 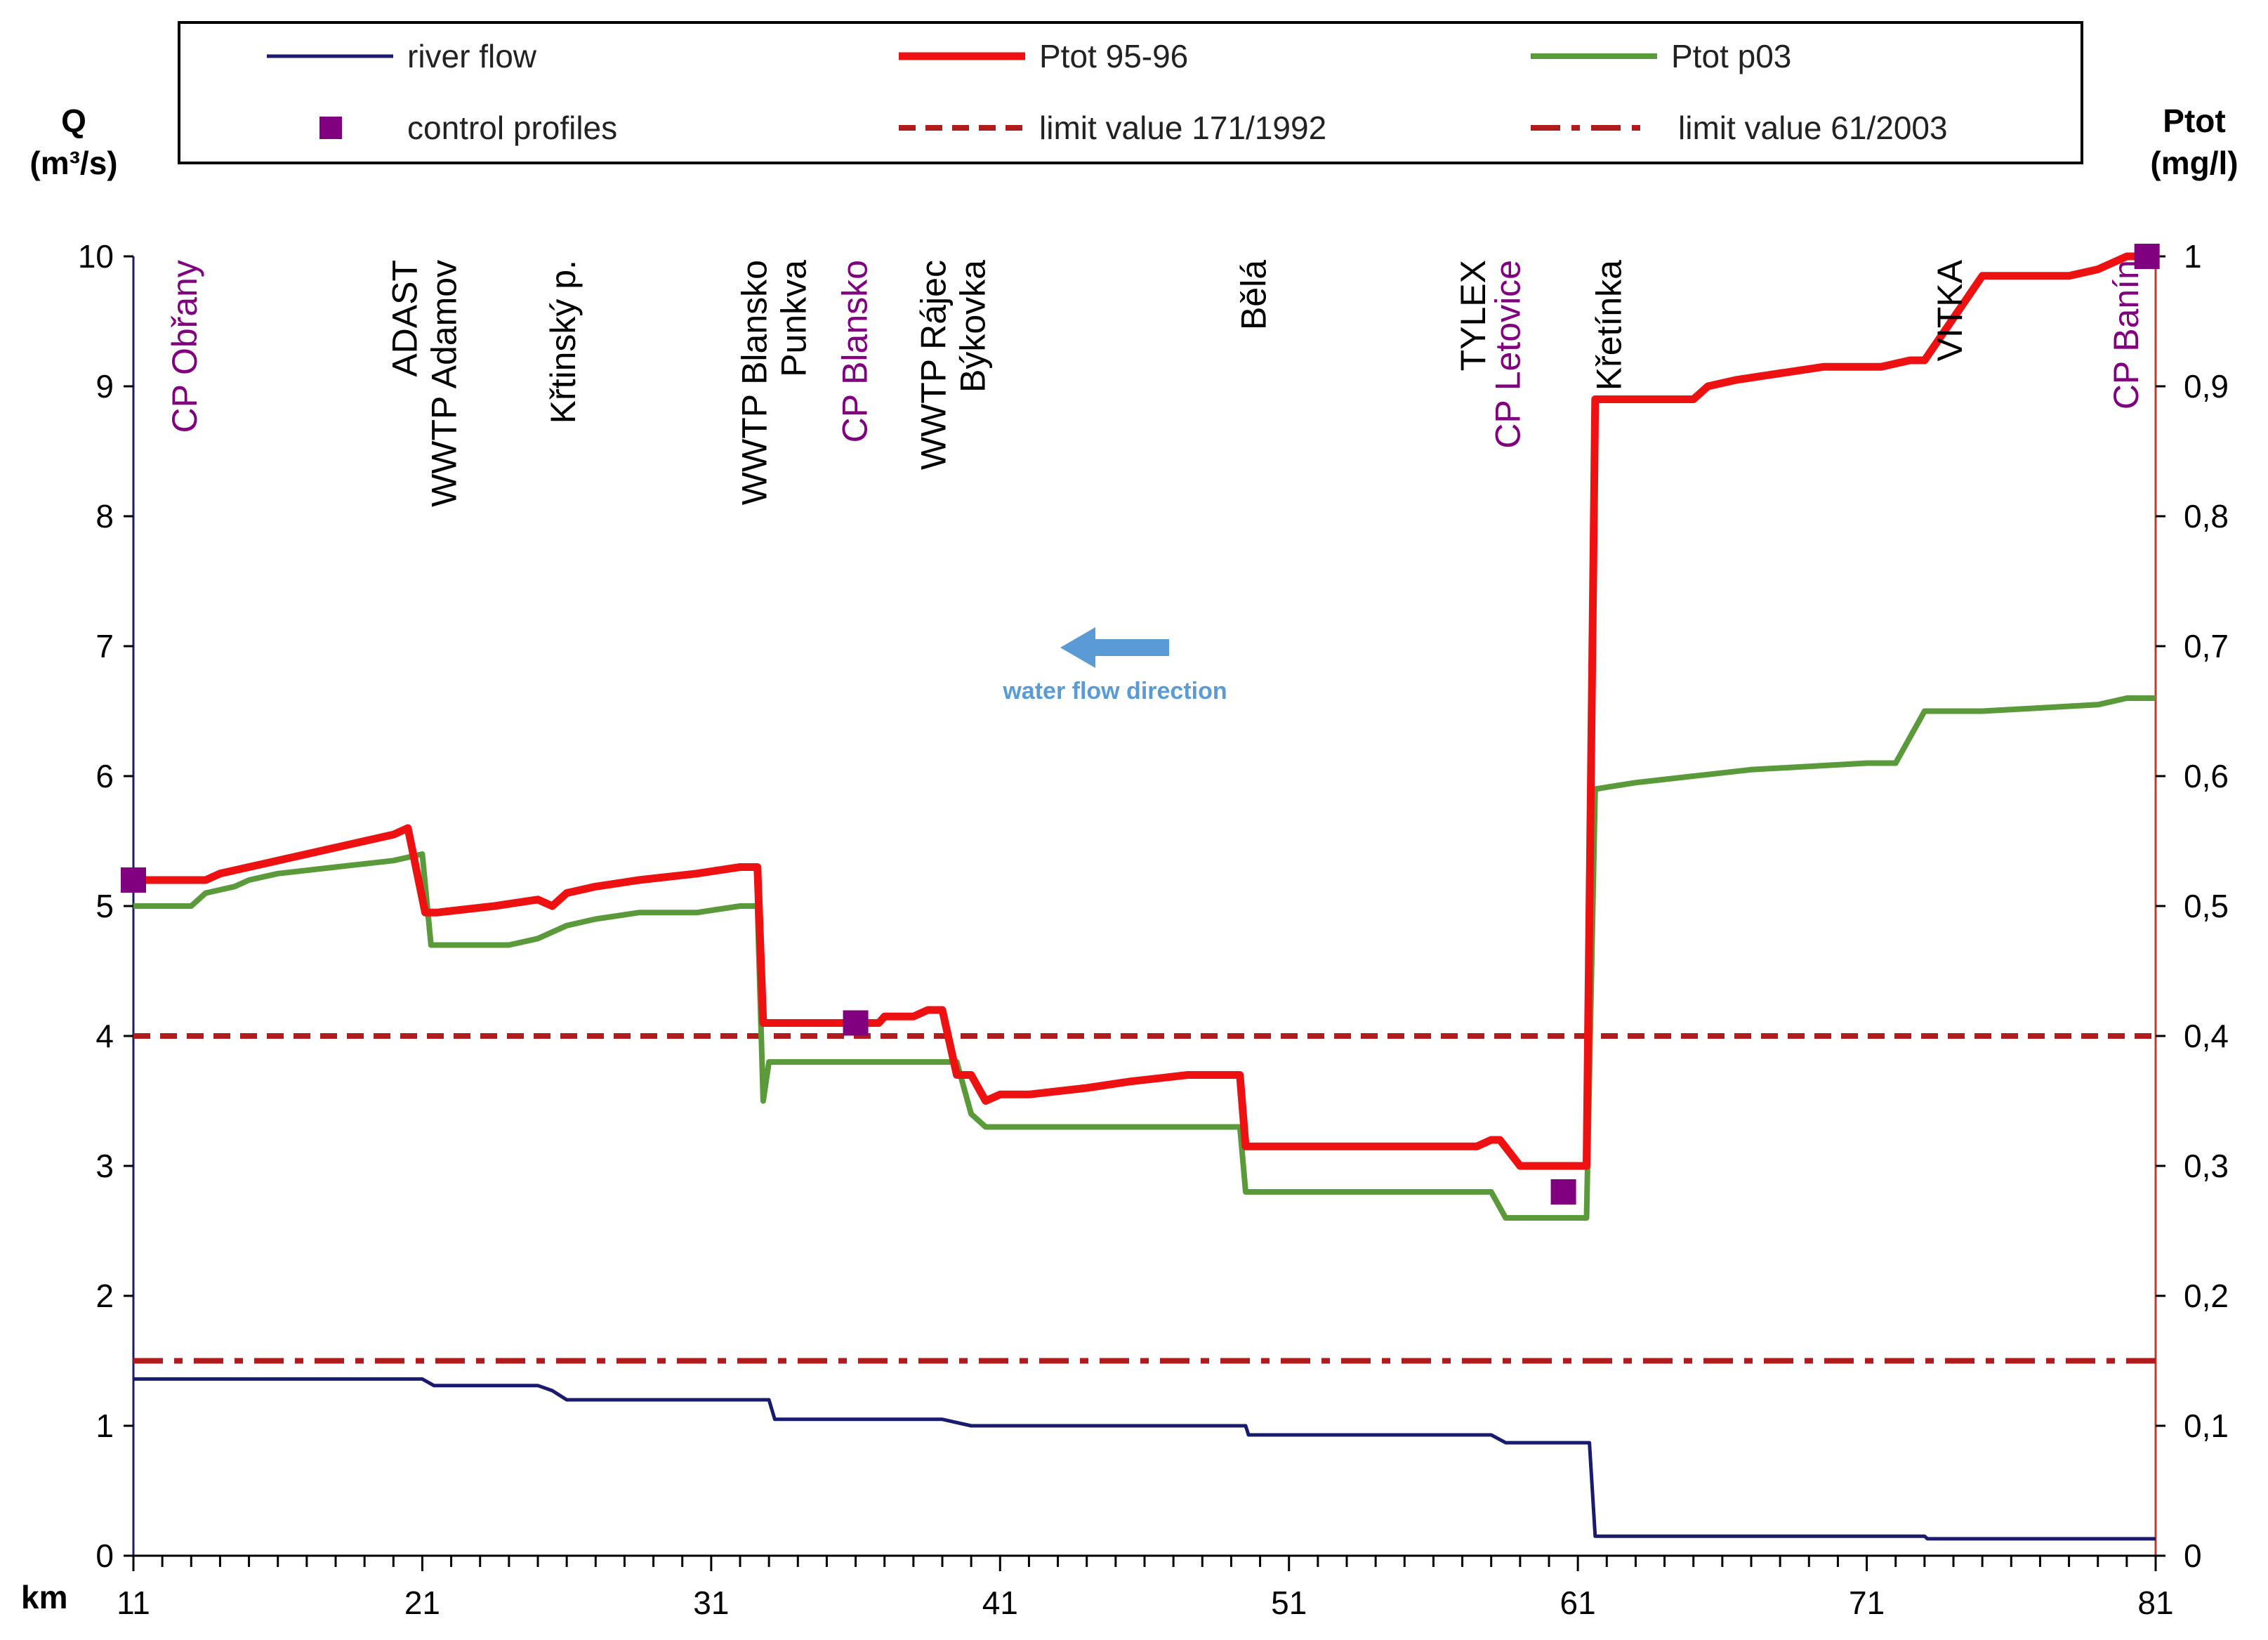 I want to click on flow-direction-annotation: water flow direction, so click(x=1114, y=665).